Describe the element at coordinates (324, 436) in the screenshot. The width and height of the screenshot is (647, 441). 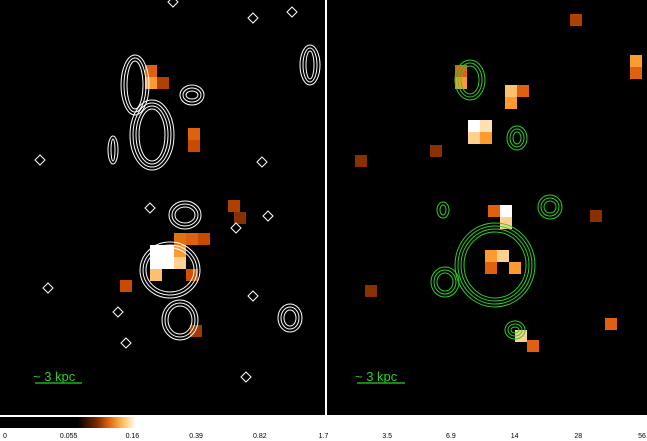
I see `colorbar-tick-label: 1.7` at that location.